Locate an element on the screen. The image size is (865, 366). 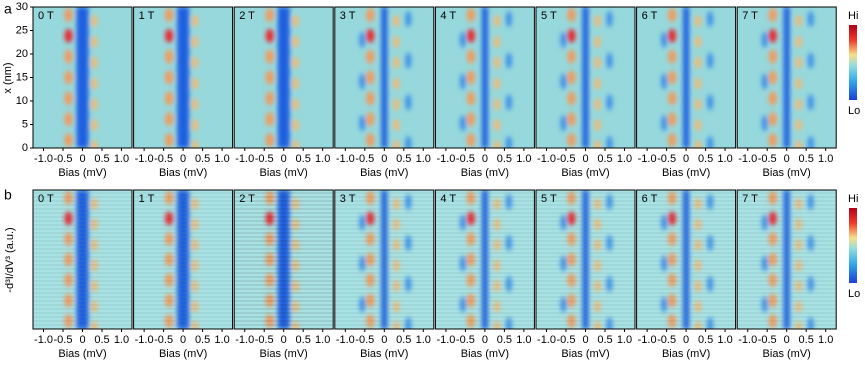
y-tick-label: 25 is located at coordinates (22, 30).